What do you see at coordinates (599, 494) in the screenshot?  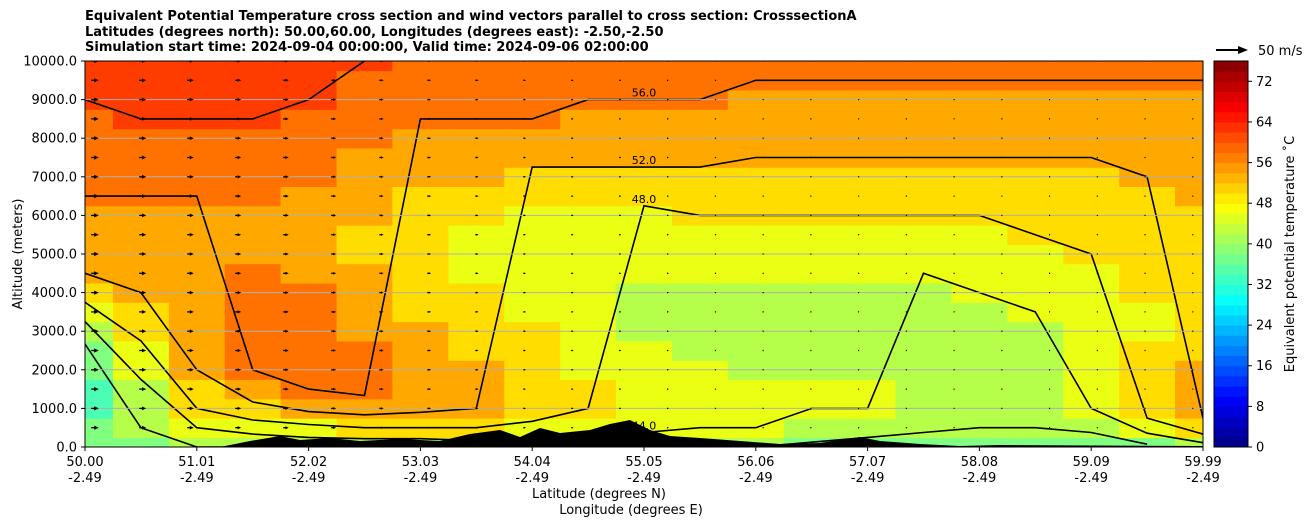 I see `x-axis-label-latitude: Latitude (degrees N)` at bounding box center [599, 494].